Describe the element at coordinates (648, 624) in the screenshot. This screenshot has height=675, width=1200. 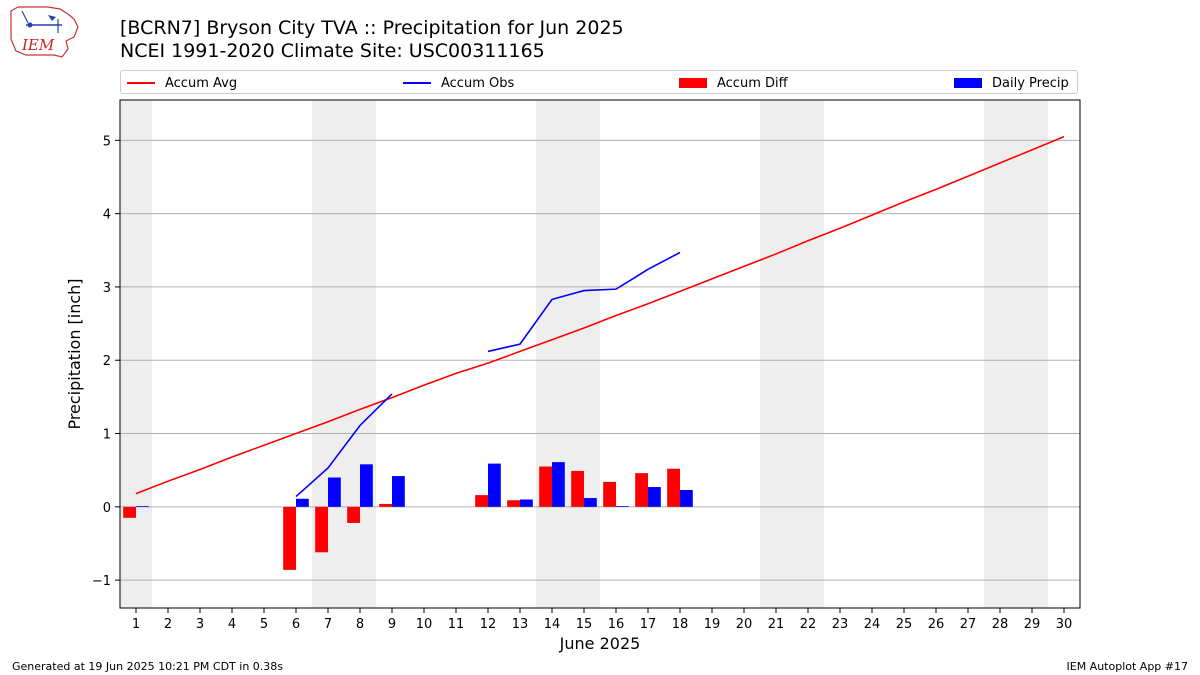
I see `x-tick-label: 17` at that location.